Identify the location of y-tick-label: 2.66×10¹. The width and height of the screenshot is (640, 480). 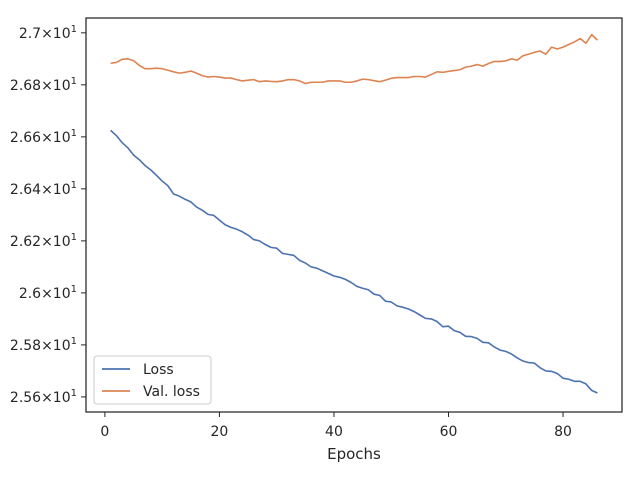
(43, 137).